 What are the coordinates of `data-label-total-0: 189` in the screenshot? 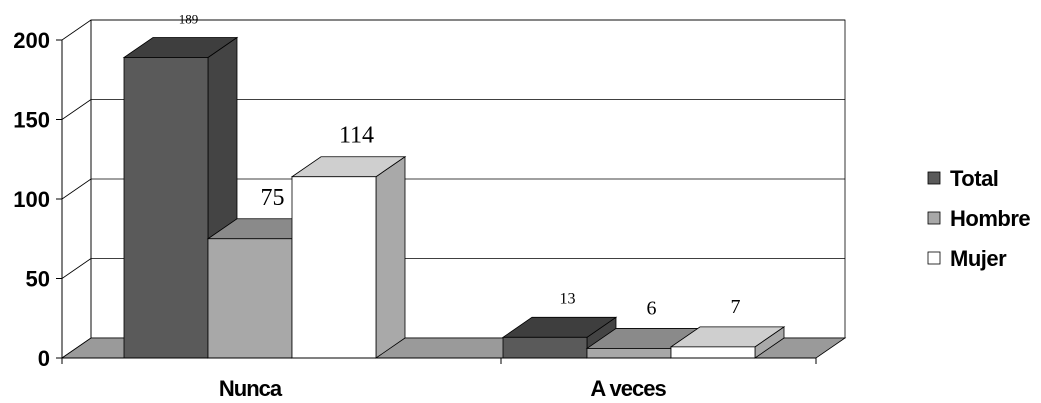 It's located at (189, 18).